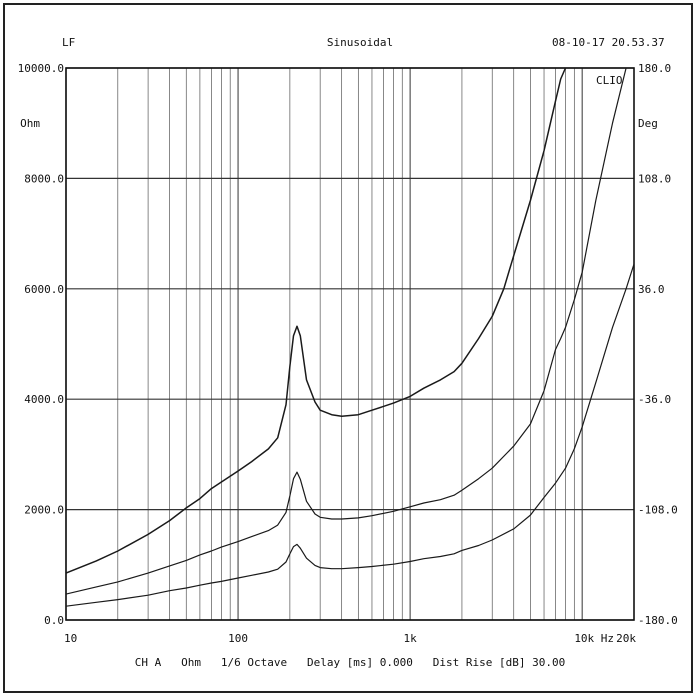 This screenshot has height=700, width=700. I want to click on chart-title: Sinusoidal, so click(360, 42).